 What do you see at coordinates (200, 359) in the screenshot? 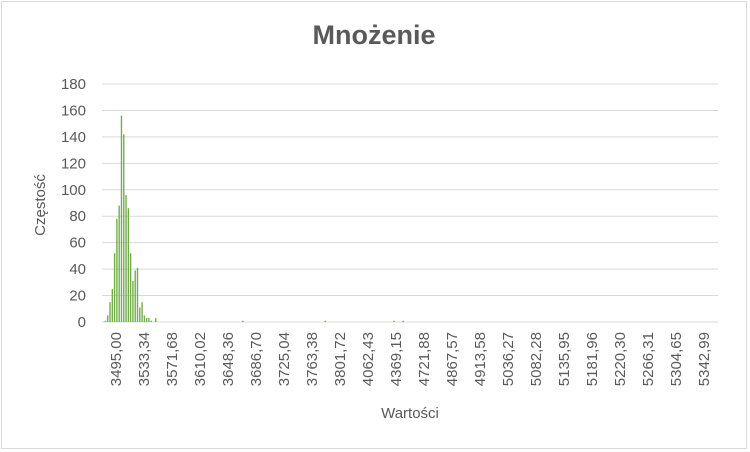
I see `x-tick-label: 3610,02` at bounding box center [200, 359].